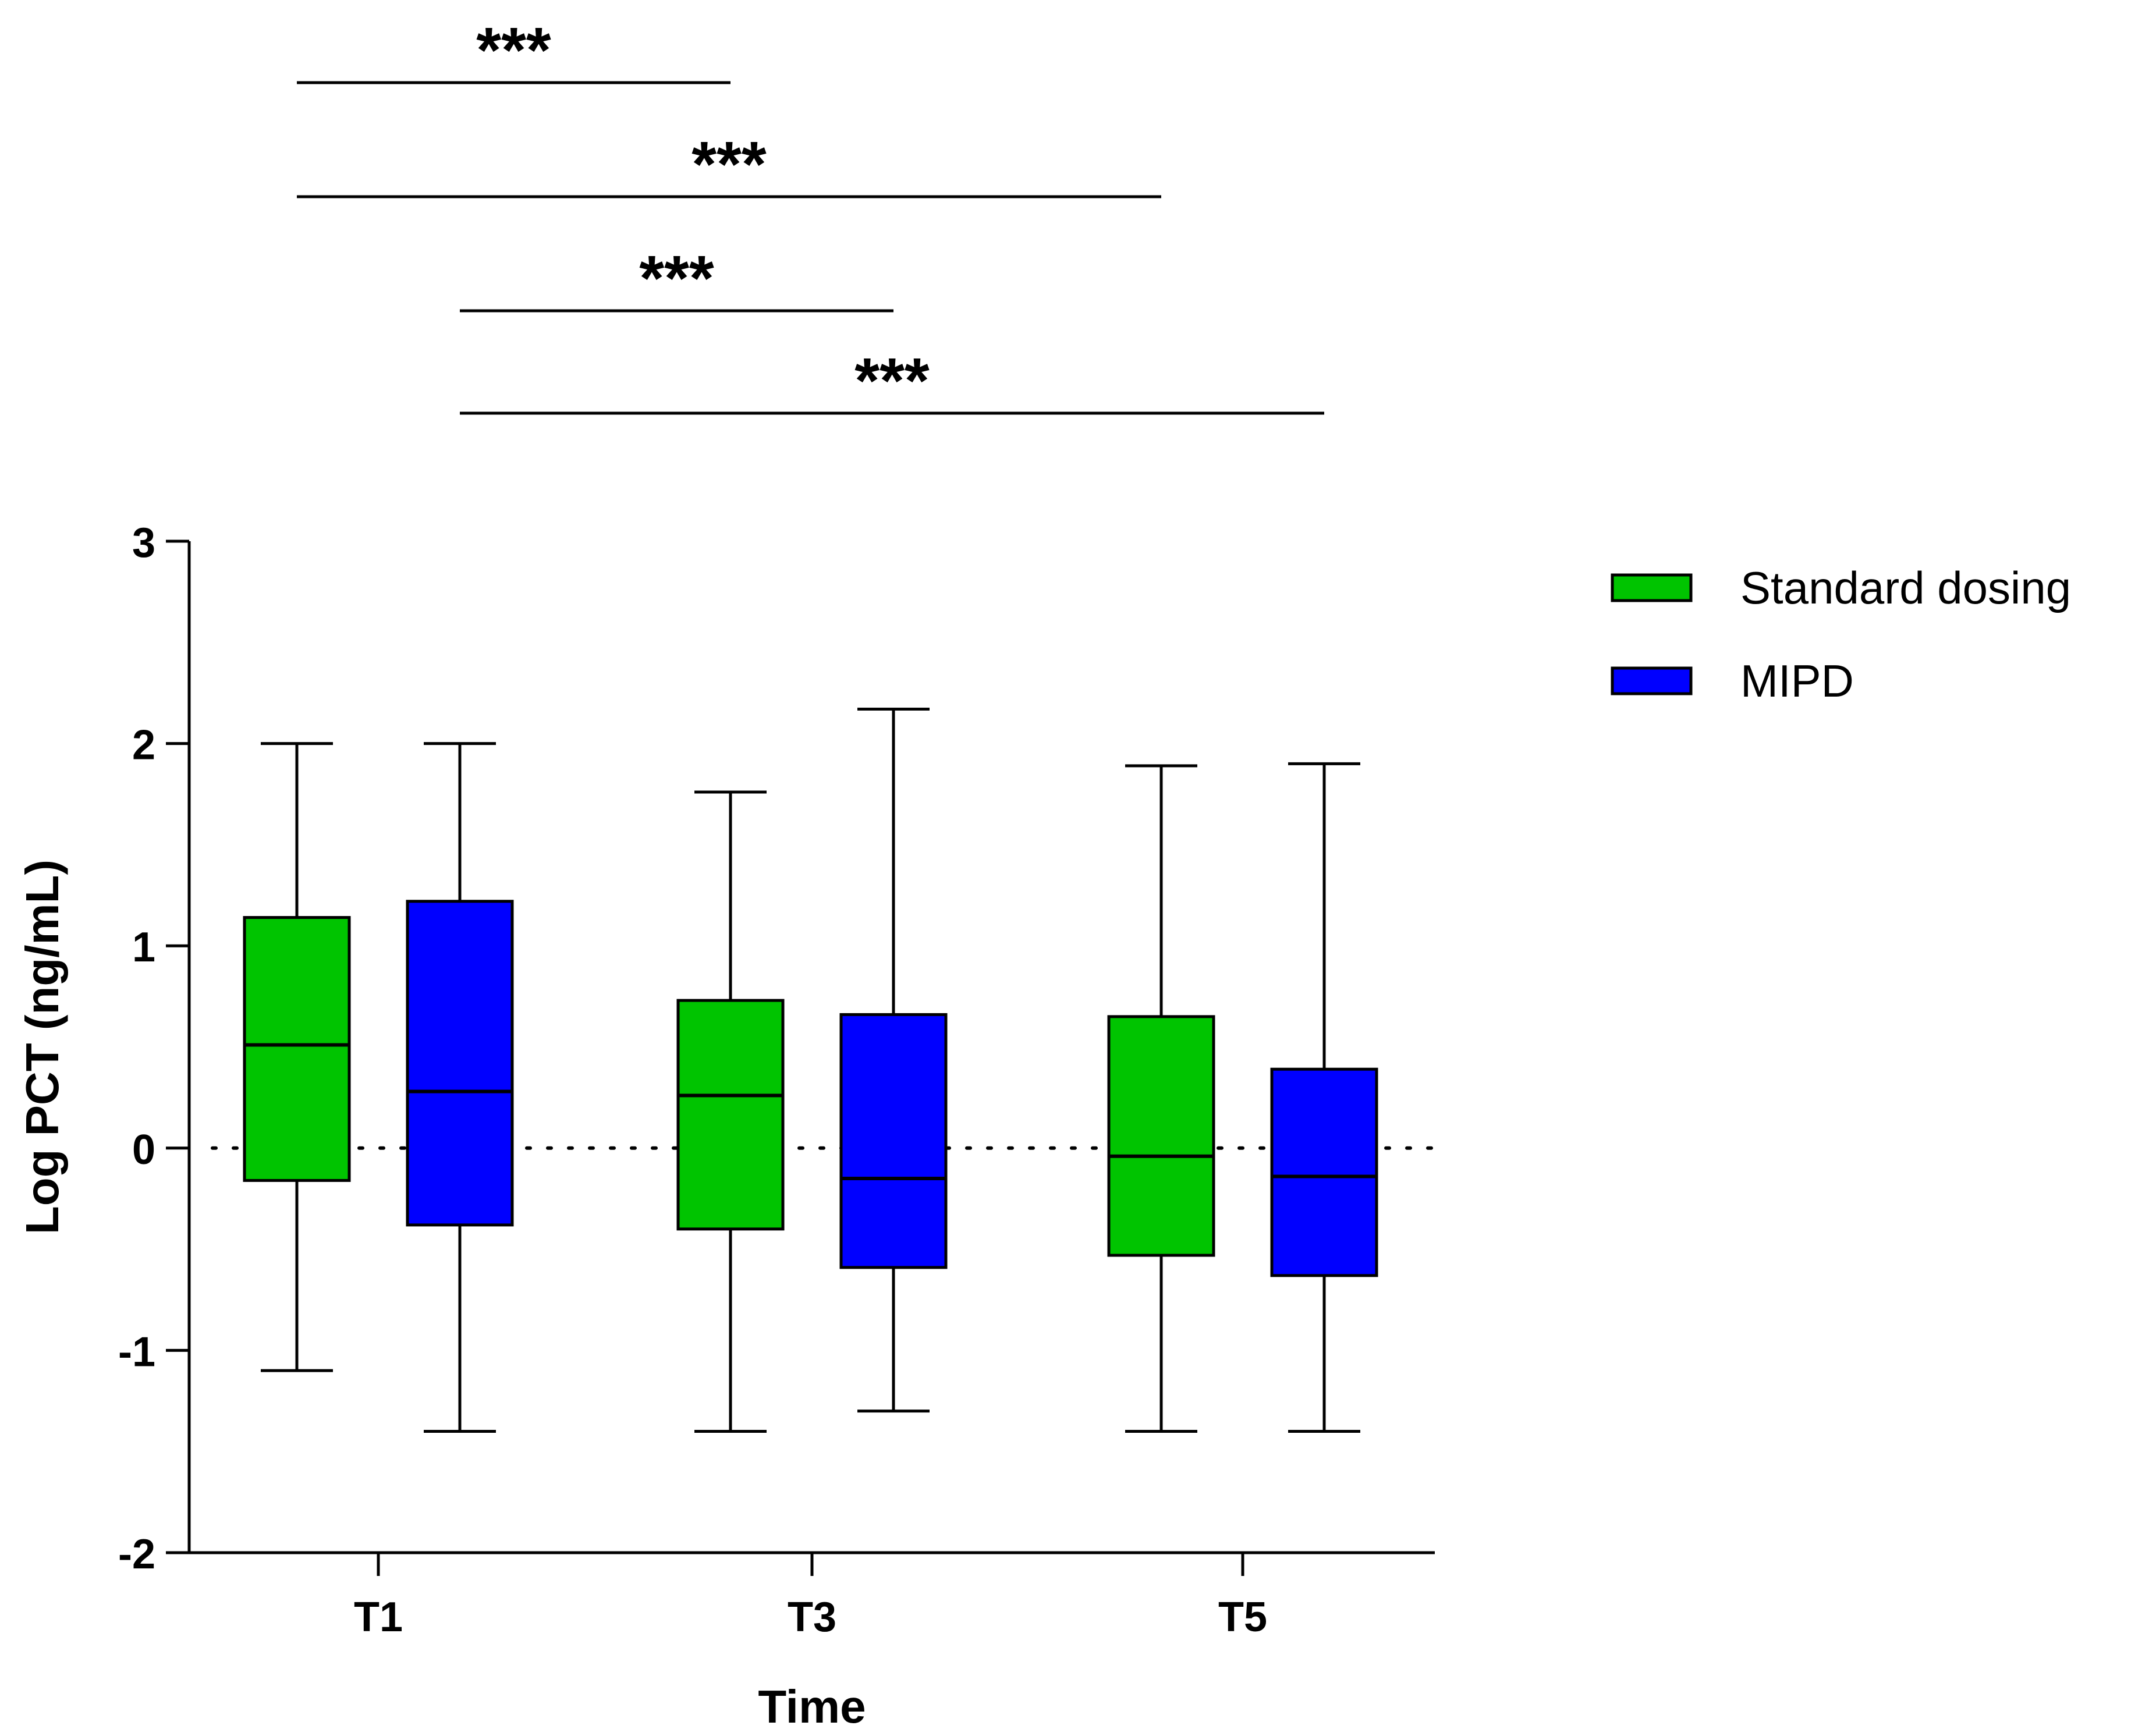  Describe the element at coordinates (143, 543) in the screenshot. I see `y-tick-label: 3` at that location.